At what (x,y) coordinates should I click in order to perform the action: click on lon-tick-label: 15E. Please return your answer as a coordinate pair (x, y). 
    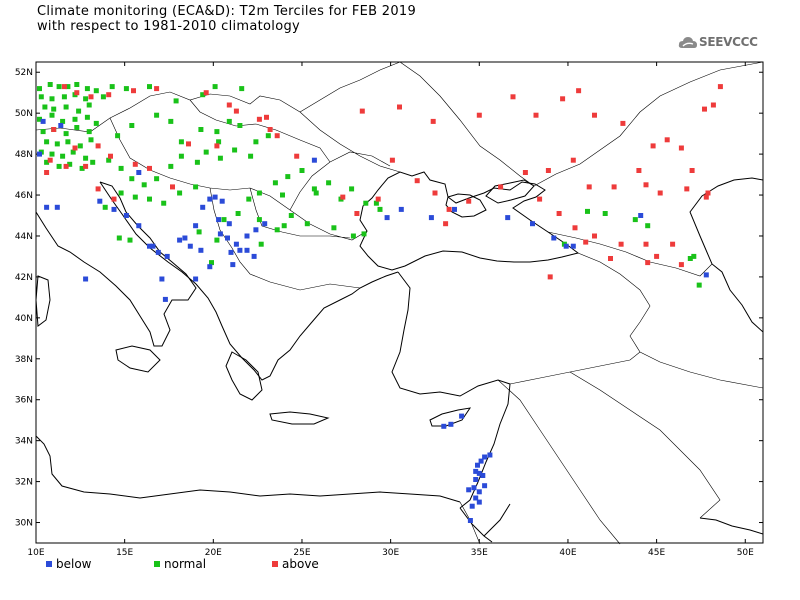
    Looking at the image, I should click on (124, 553).